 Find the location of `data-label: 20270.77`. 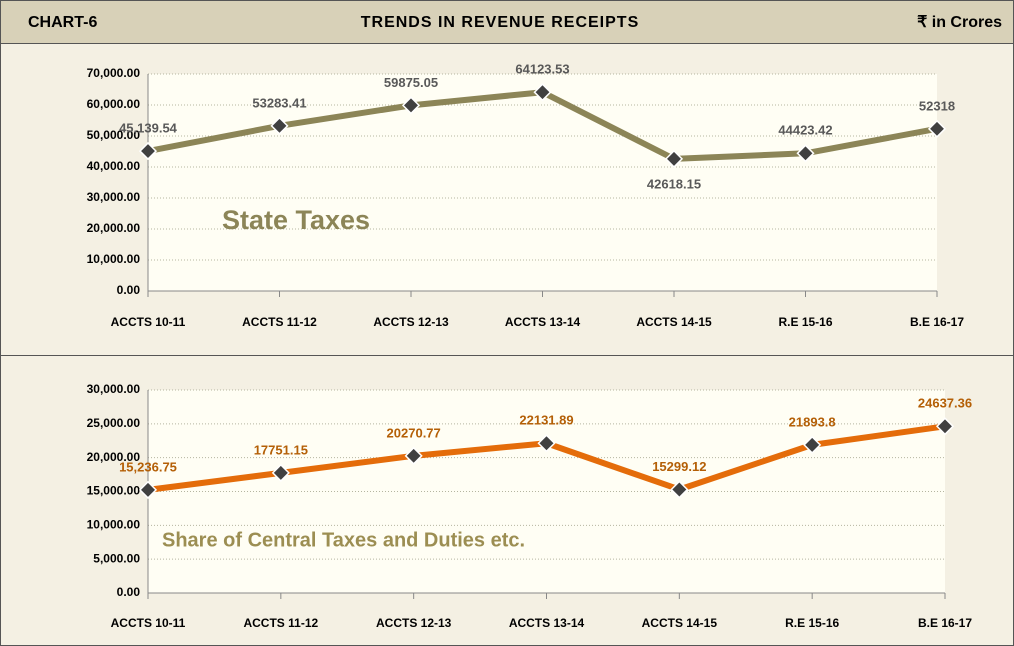

data-label: 20270.77 is located at coordinates (414, 432).